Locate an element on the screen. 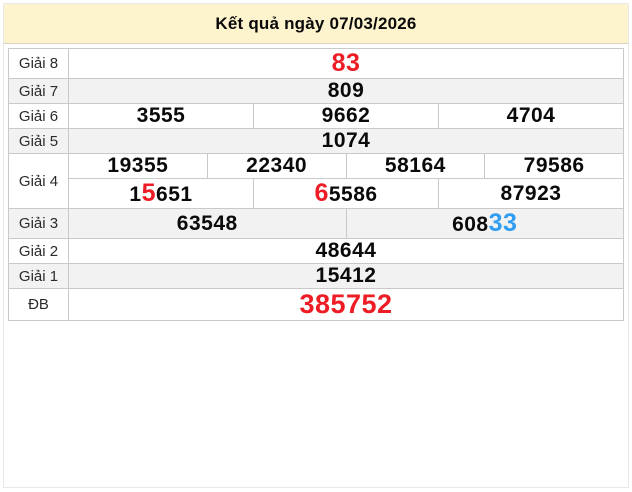 The image size is (632, 492). digit-group: 83 is located at coordinates (346, 63).